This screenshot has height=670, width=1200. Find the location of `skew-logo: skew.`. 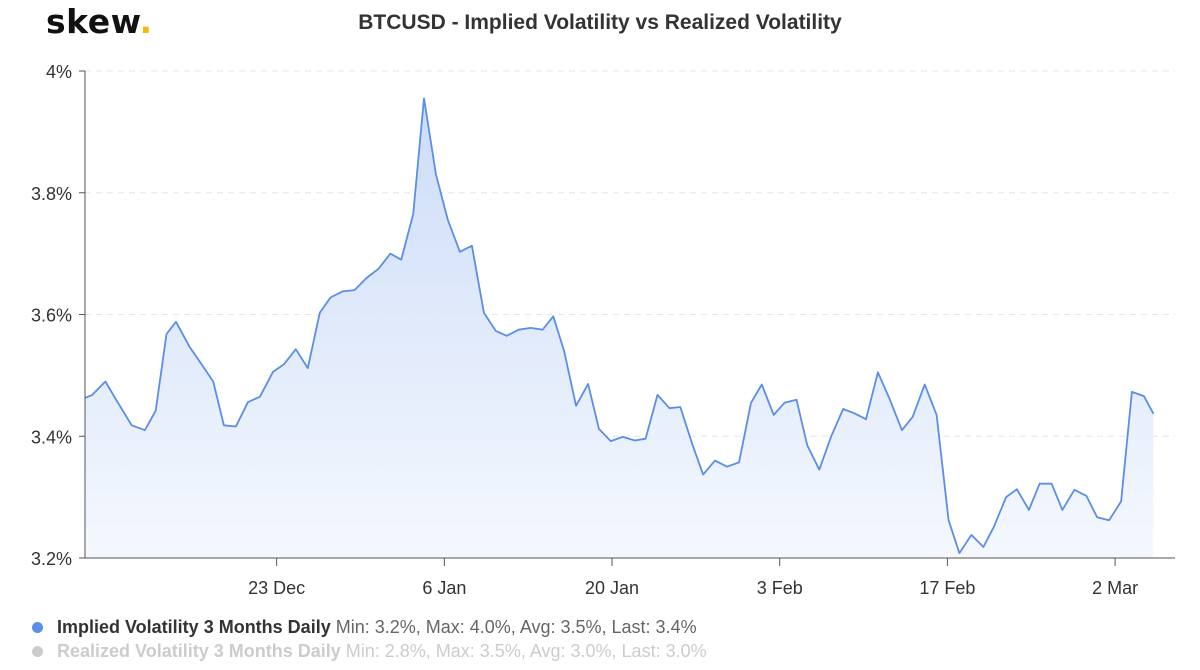

skew-logo: skew. is located at coordinates (99, 22).